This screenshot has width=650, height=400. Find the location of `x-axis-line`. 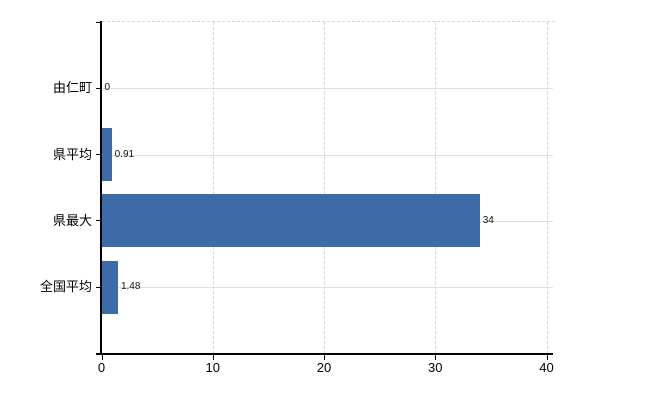

x-axis-line is located at coordinates (324, 354).